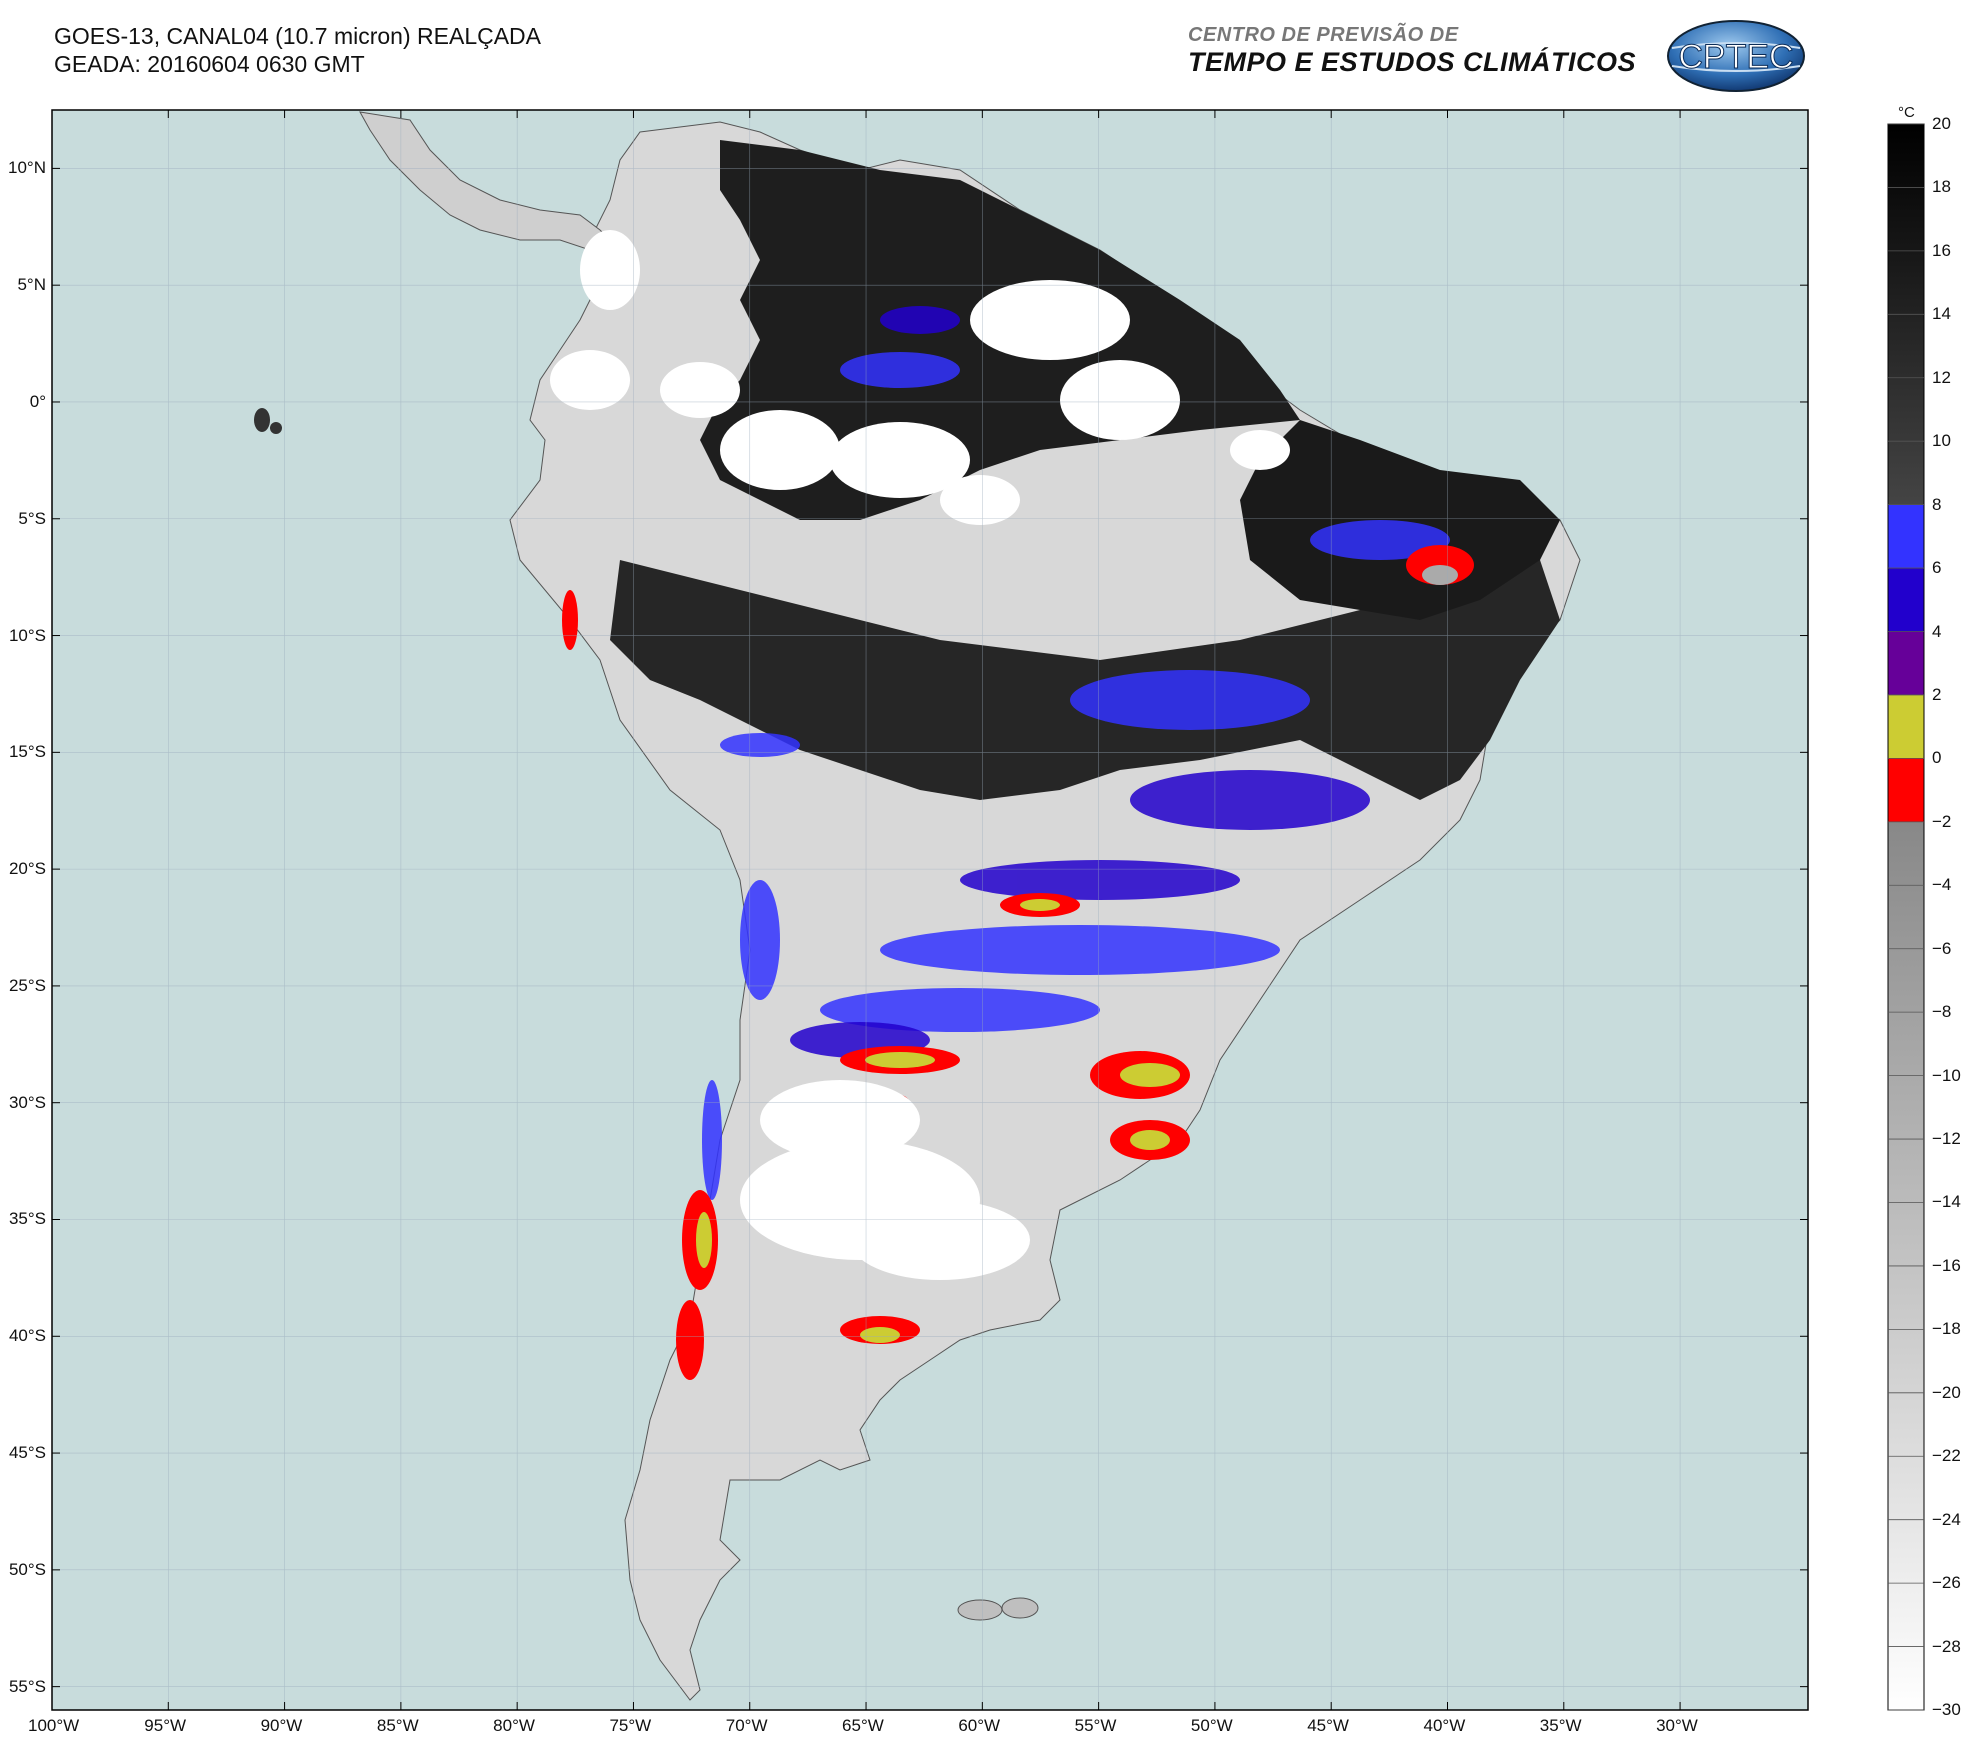 The height and width of the screenshot is (1744, 1968). Describe the element at coordinates (31, 285) in the screenshot. I see `lat-label: 5°N` at that location.